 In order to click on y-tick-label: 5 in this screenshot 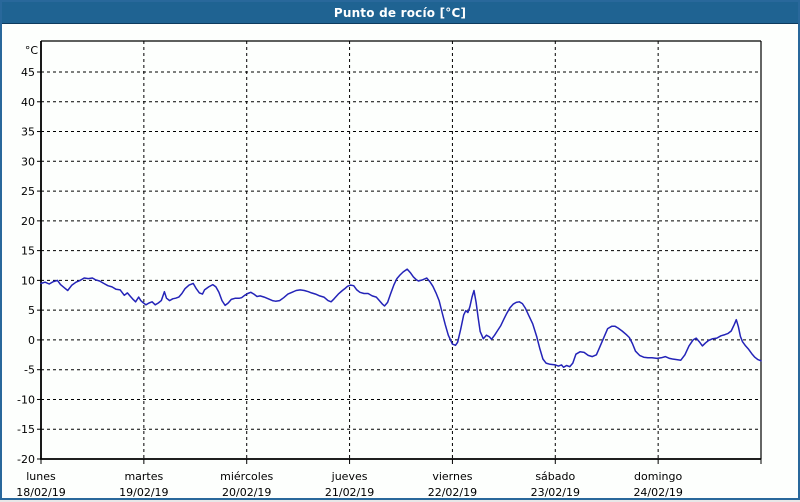, I will do `click(31, 310)`.